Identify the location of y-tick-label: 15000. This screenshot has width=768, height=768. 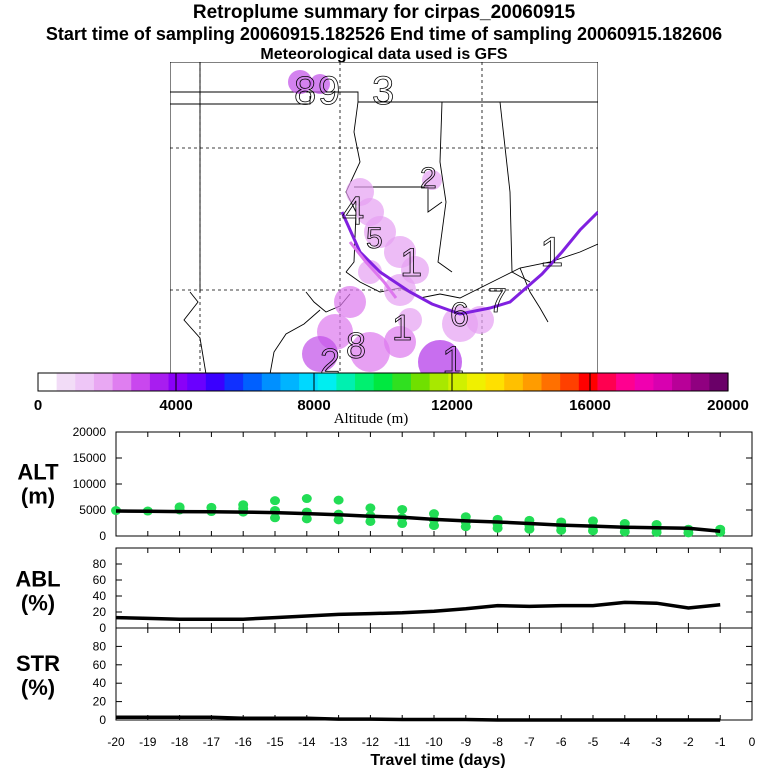
(90, 458).